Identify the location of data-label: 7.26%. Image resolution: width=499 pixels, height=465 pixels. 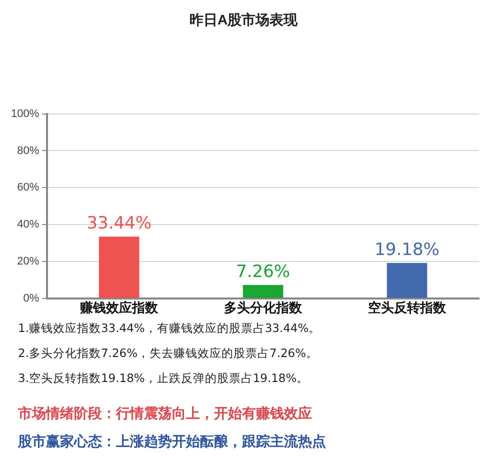
(263, 272).